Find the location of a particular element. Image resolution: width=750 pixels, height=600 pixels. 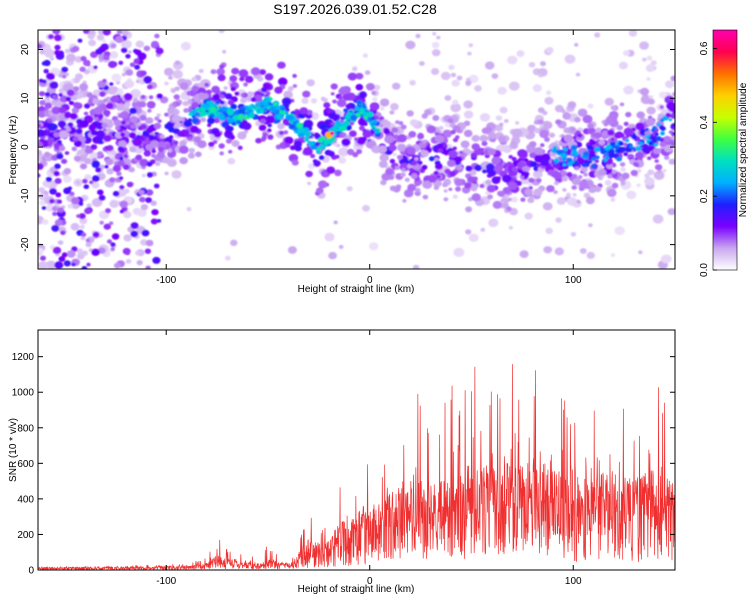

snr-y-tick-label-0: 0 is located at coordinates (31, 571).